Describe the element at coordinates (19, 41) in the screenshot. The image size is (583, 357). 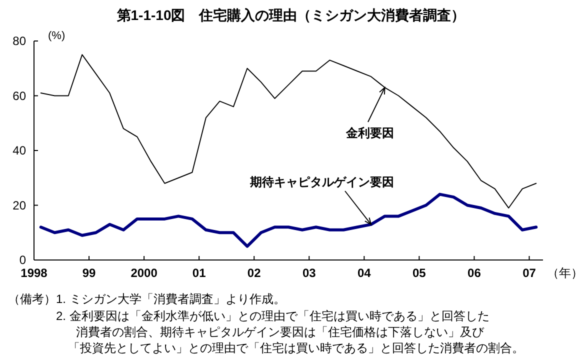
I see `y-tick-label: 80` at that location.